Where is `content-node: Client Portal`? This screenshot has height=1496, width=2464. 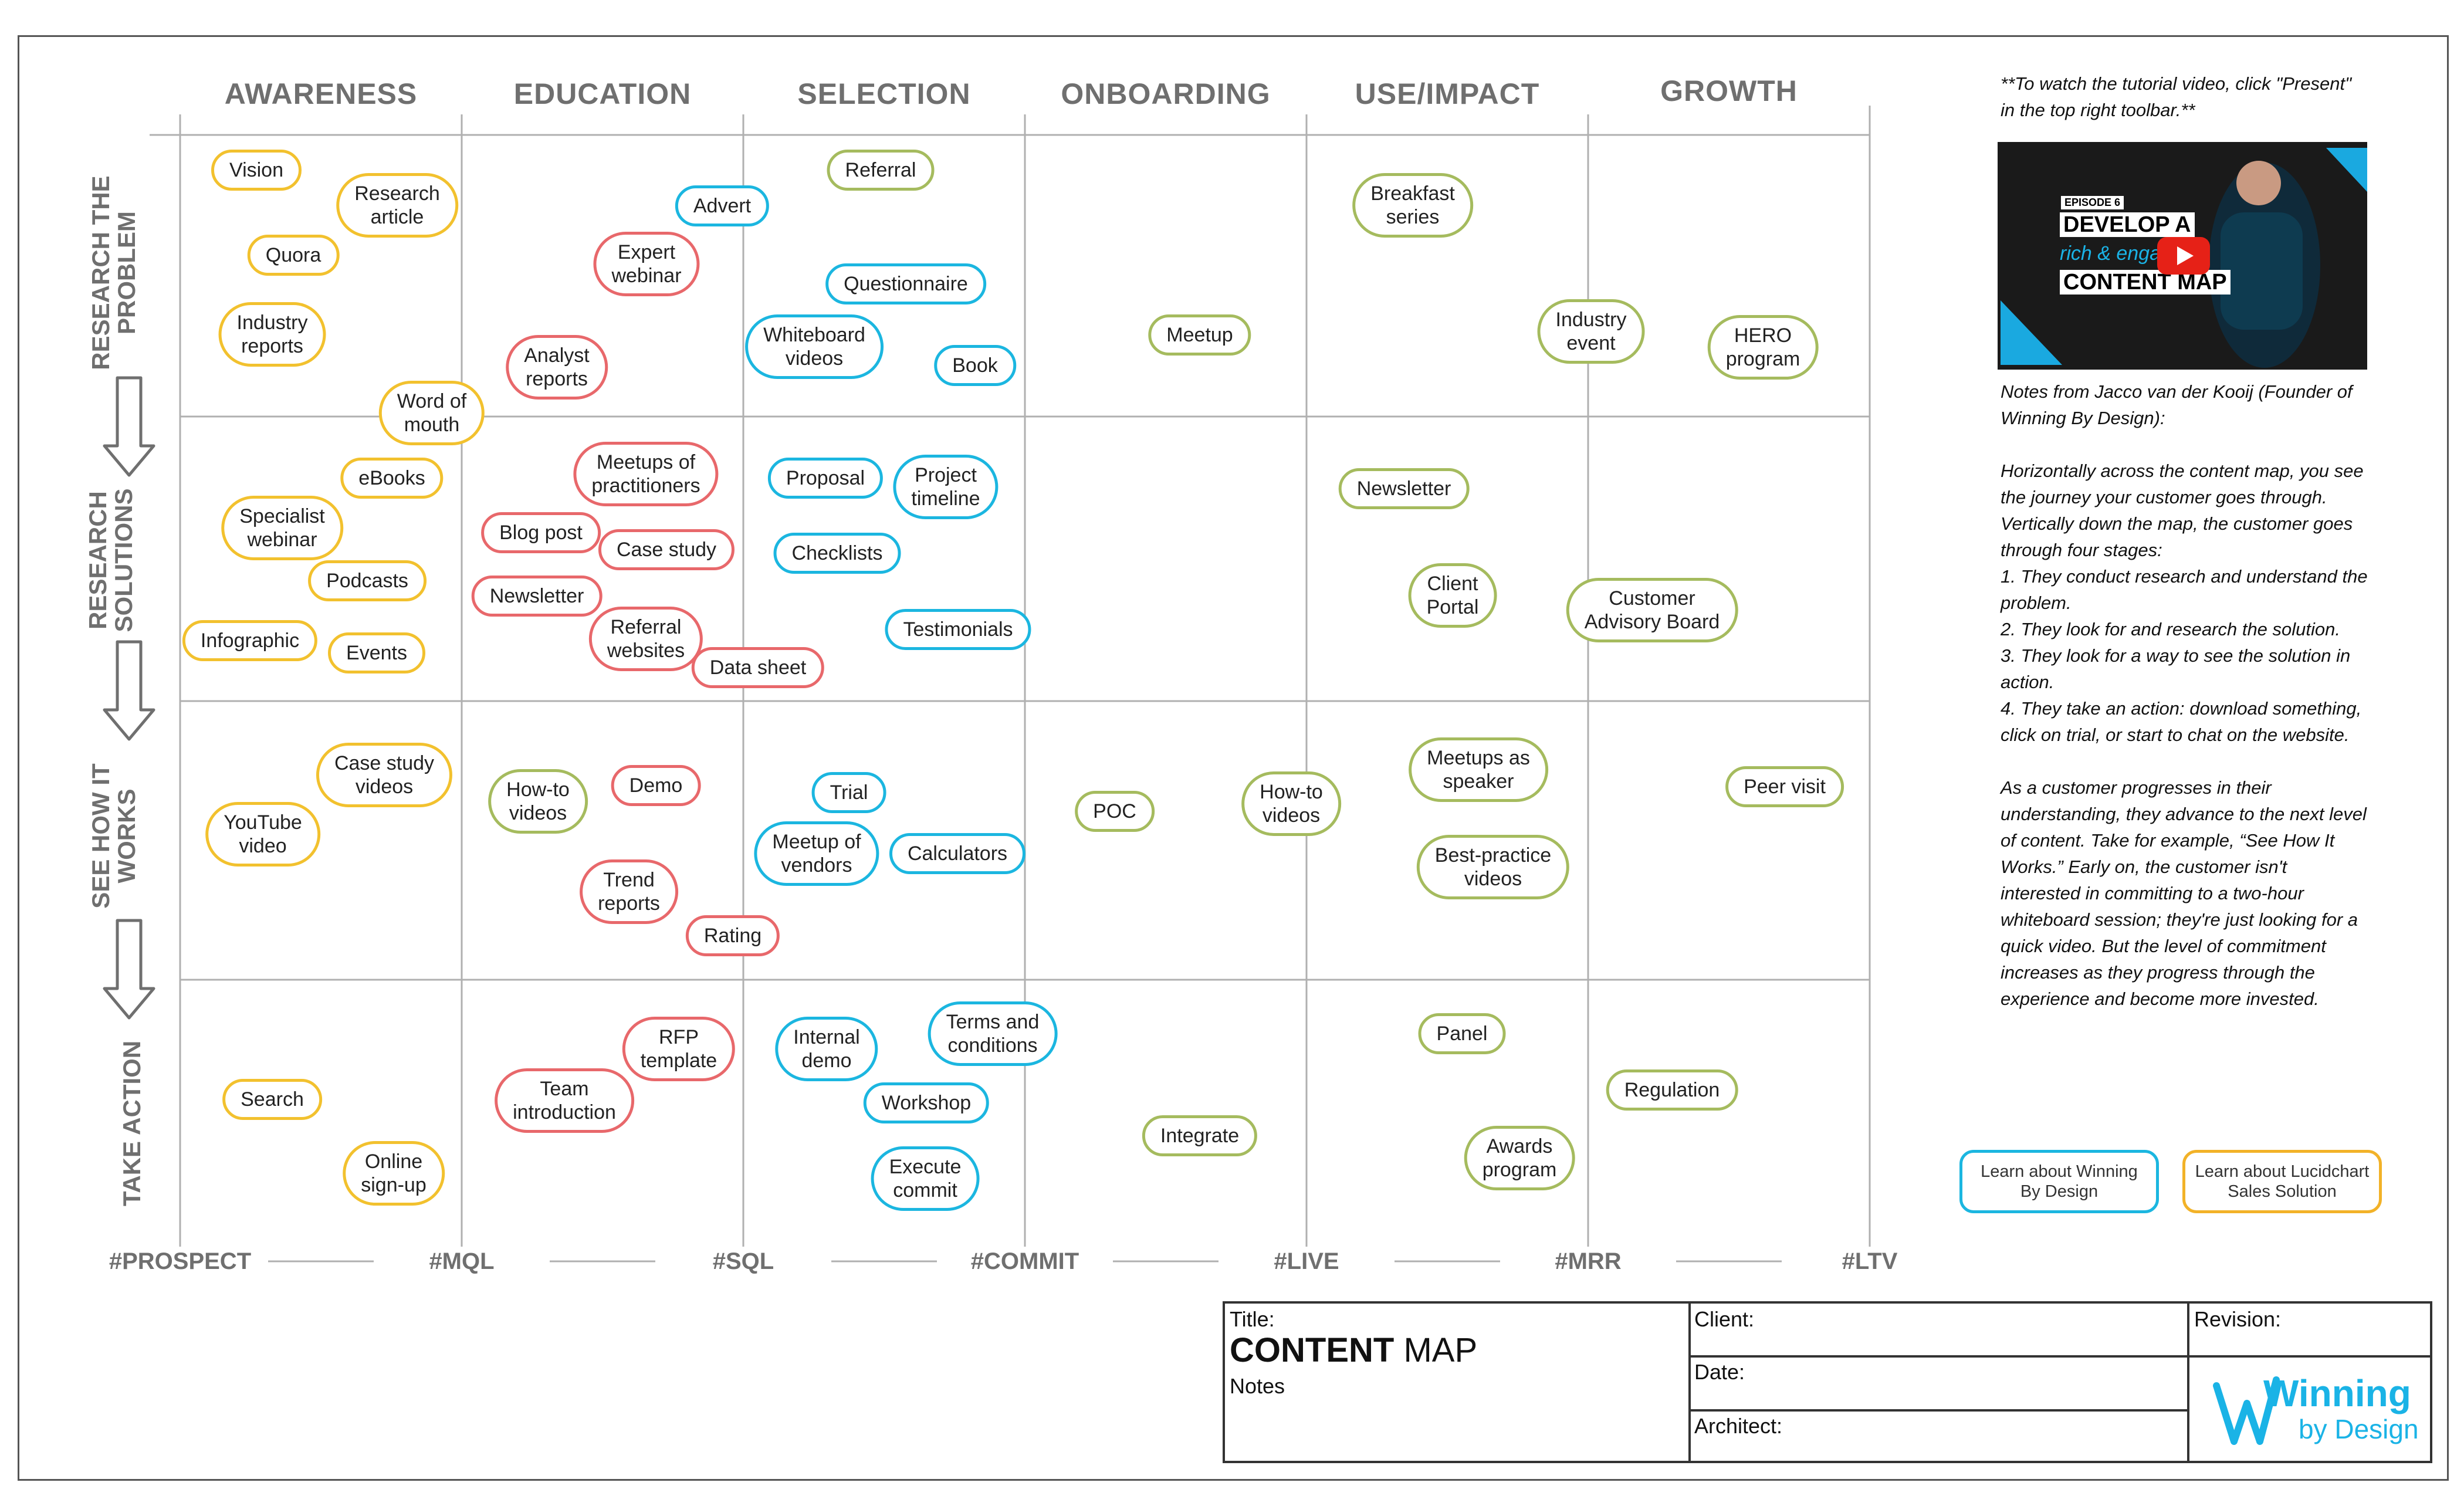
content-node: Client Portal is located at coordinates (1453, 595).